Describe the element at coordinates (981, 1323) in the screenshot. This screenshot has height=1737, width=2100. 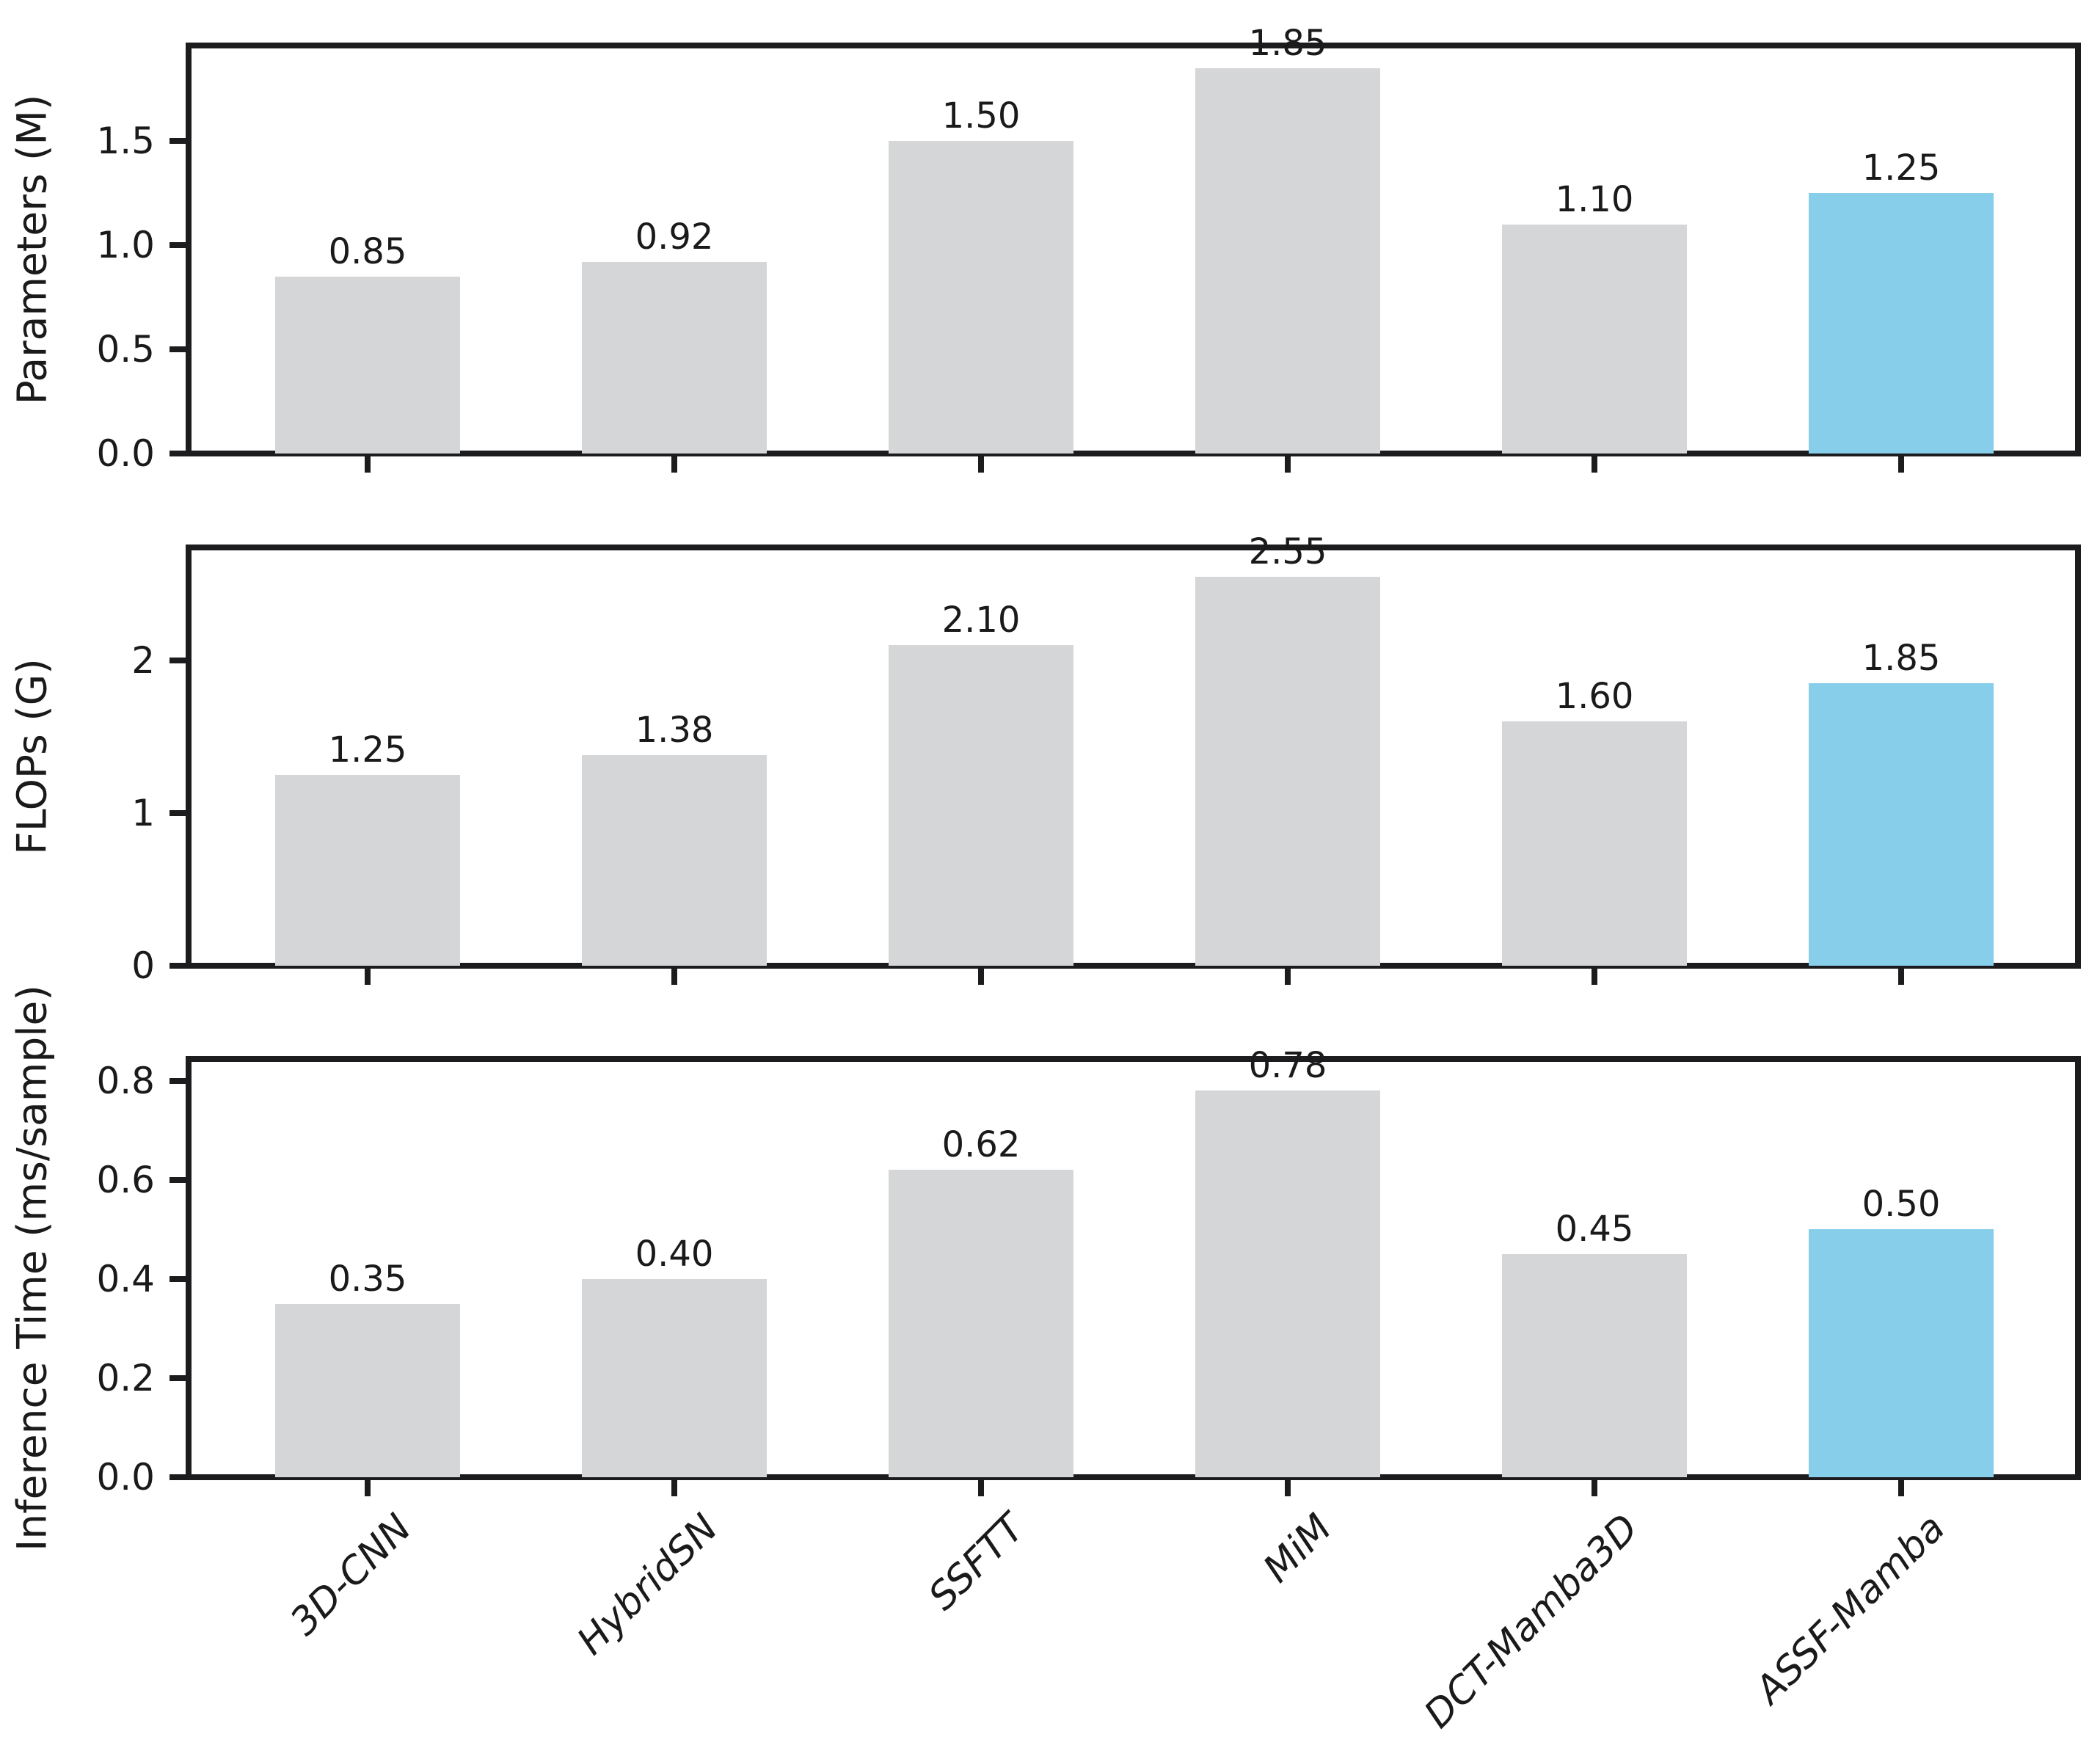
I see `bar-inference-time-SSFTT` at that location.